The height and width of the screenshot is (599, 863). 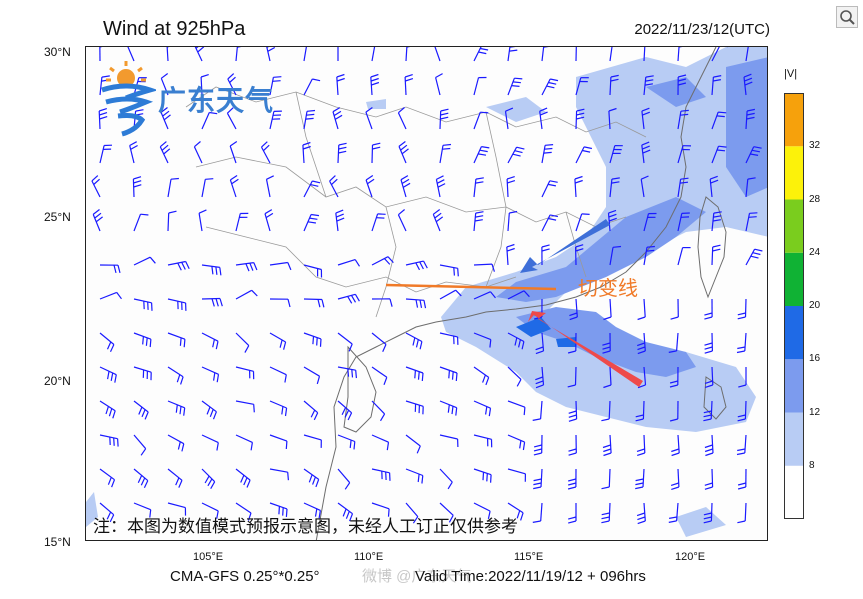 What do you see at coordinates (847, 17) in the screenshot?
I see `zoom-icon` at bounding box center [847, 17].